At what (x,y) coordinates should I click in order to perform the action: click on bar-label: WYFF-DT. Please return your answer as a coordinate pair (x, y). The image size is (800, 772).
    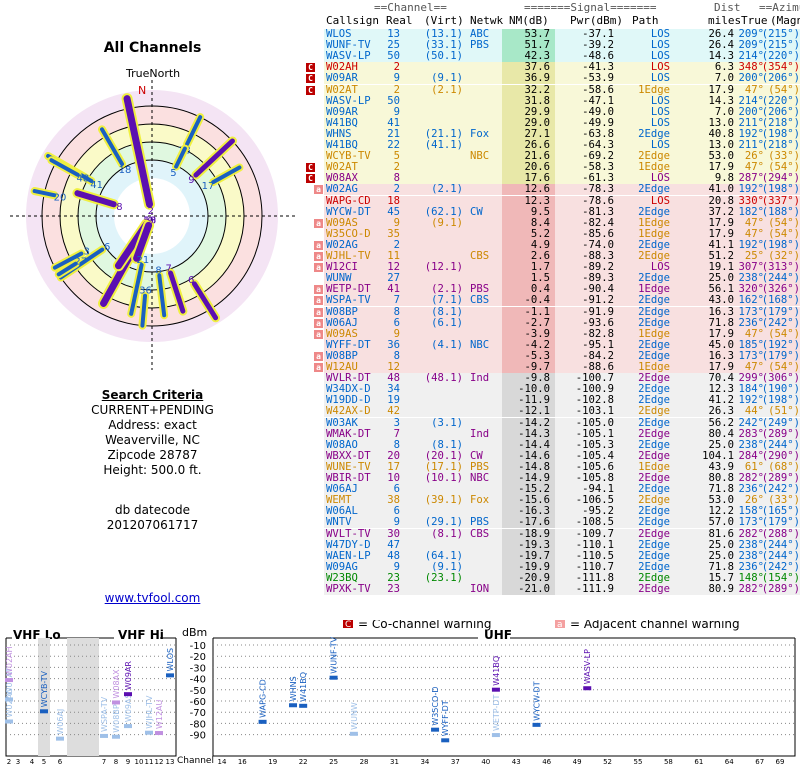
    Looking at the image, I should click on (445, 718).